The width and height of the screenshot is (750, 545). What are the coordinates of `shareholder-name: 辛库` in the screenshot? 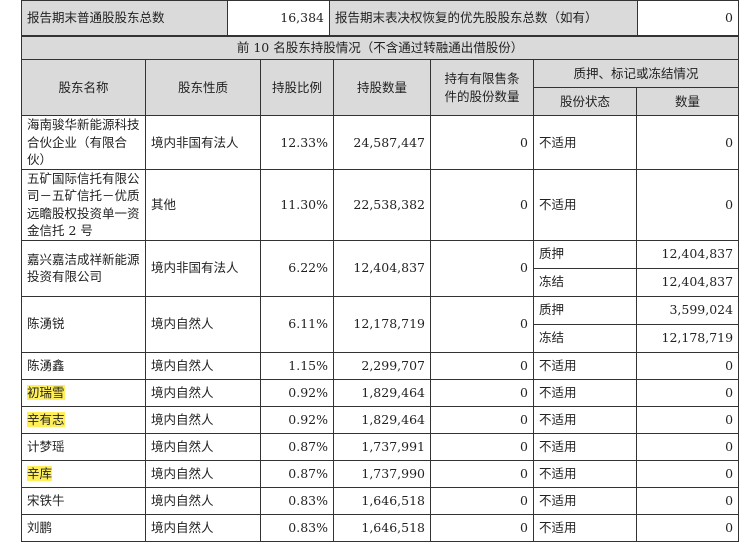 It's located at (83, 473).